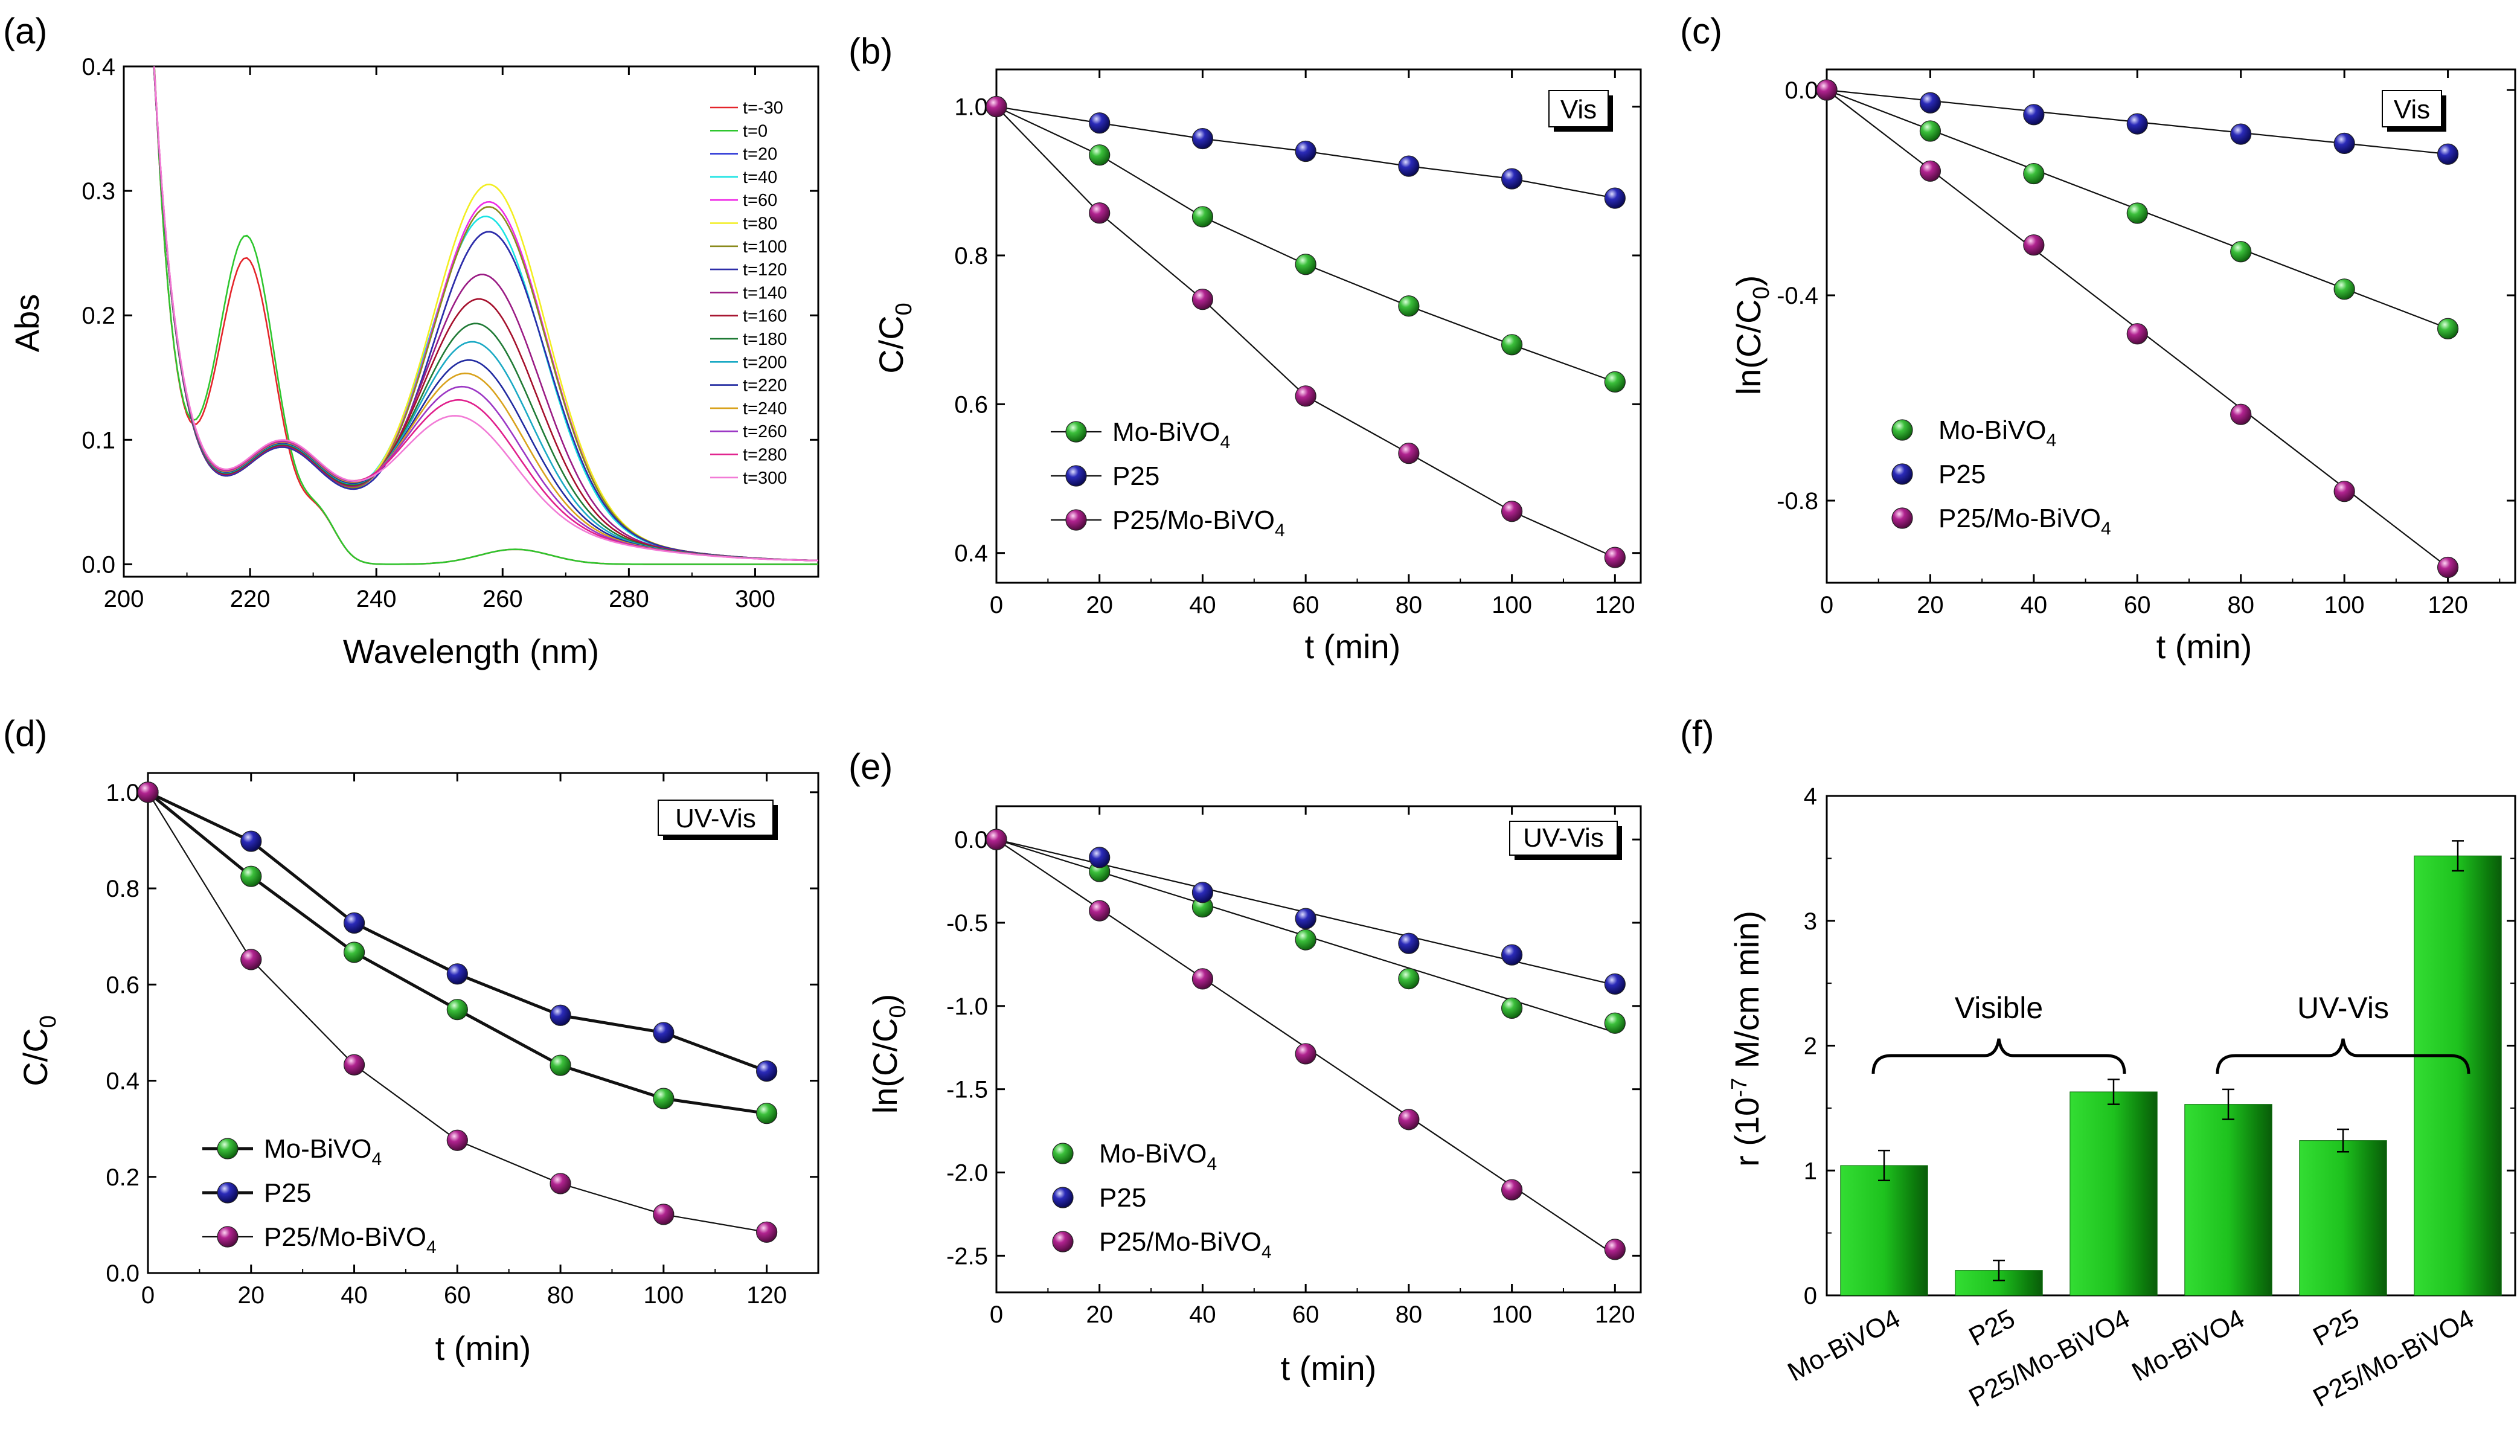 The width and height of the screenshot is (2520, 1456). Describe the element at coordinates (1999, 1008) in the screenshot. I see `group-label-0: Visible` at that location.